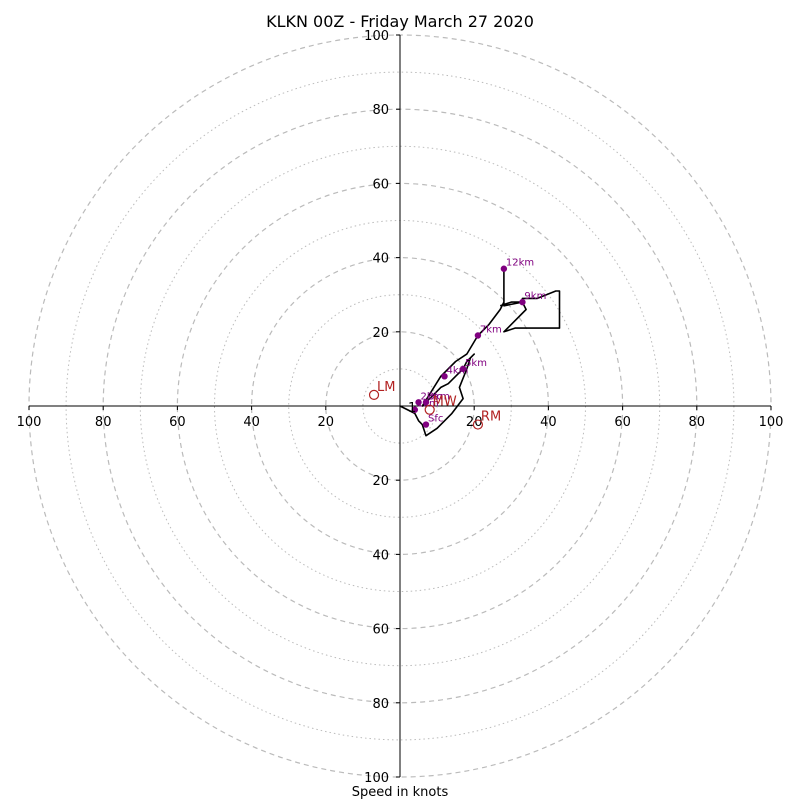  What do you see at coordinates (491, 330) in the screenshot?
I see `height-label-7km: 7km` at bounding box center [491, 330].